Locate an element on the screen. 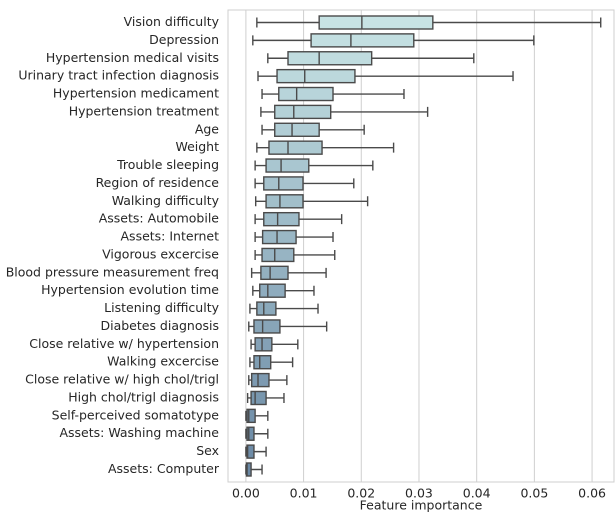  x-axis-title: Feature importance is located at coordinates (421, 505).